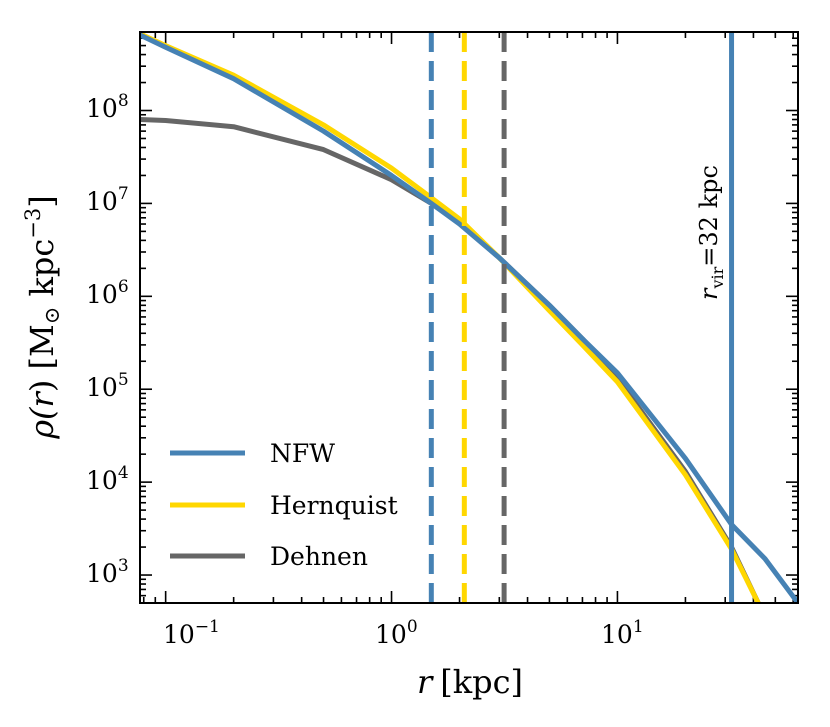  Describe the element at coordinates (42, 317) in the screenshot. I see `y-axis-label: ρ(r) [M⊙ kpc−3]` at that location.